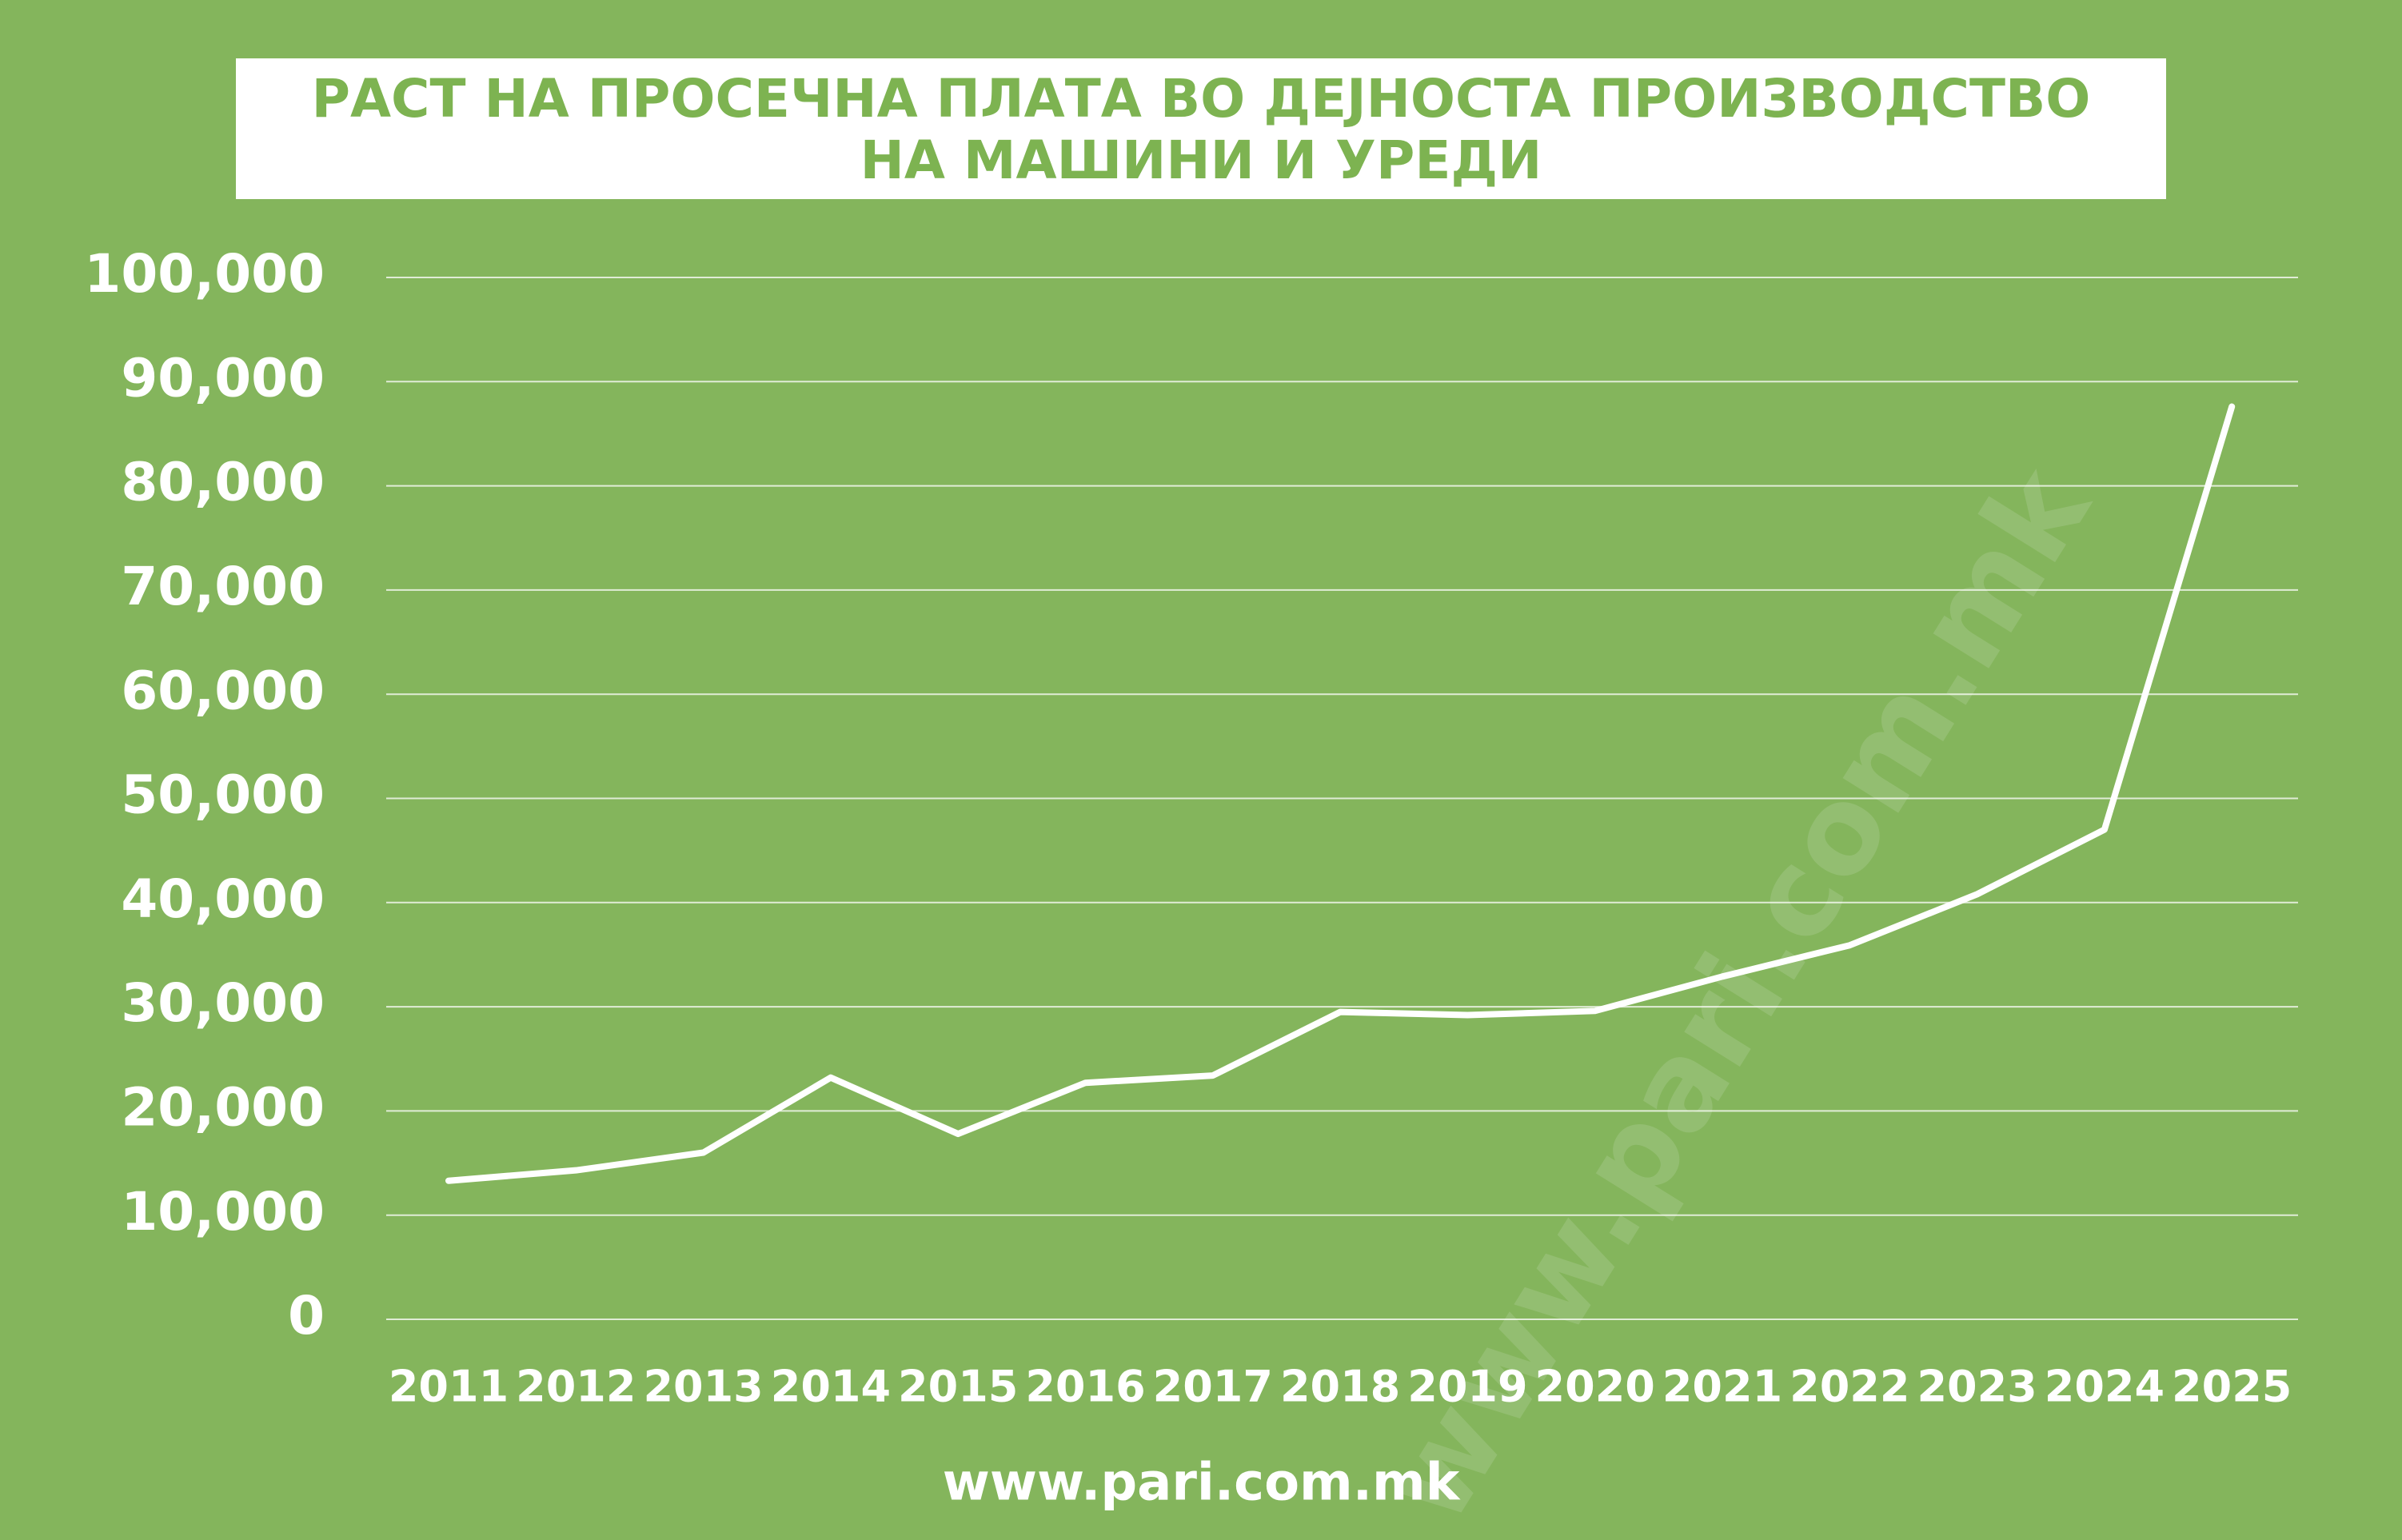 This screenshot has width=2402, height=1540. What do you see at coordinates (1467, 1387) in the screenshot?
I see `x-tick-label: 2019` at bounding box center [1467, 1387].